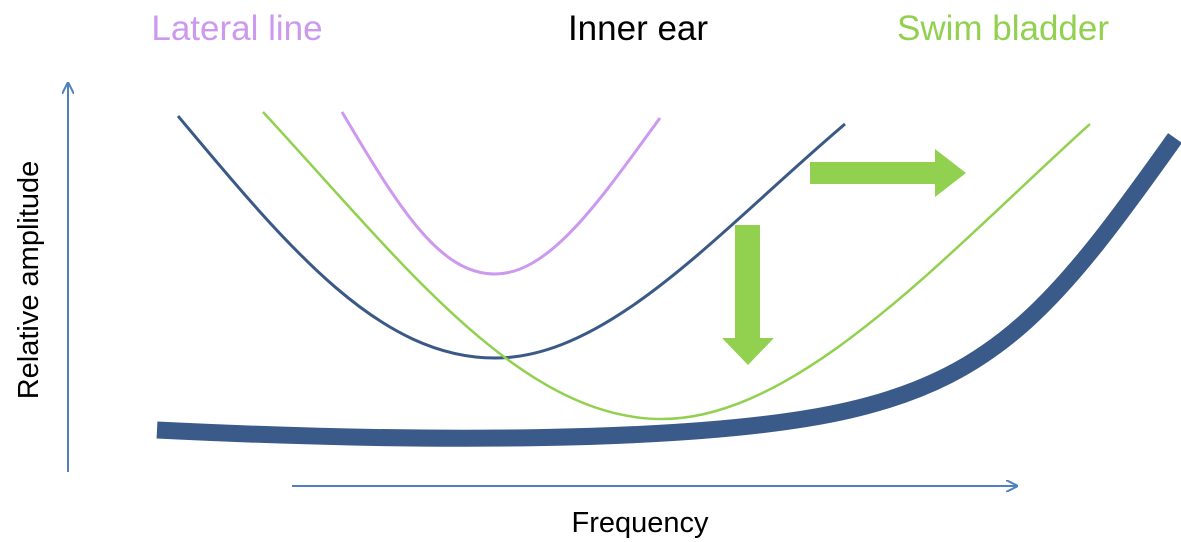  Describe the element at coordinates (748, 295) in the screenshot. I see `down-arrow` at that location.